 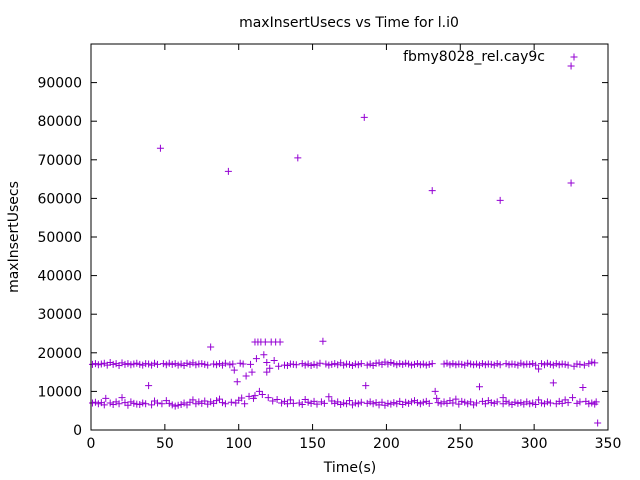 What do you see at coordinates (14, 237) in the screenshot?
I see `y-axis-label: maxInsertUsecs` at bounding box center [14, 237].